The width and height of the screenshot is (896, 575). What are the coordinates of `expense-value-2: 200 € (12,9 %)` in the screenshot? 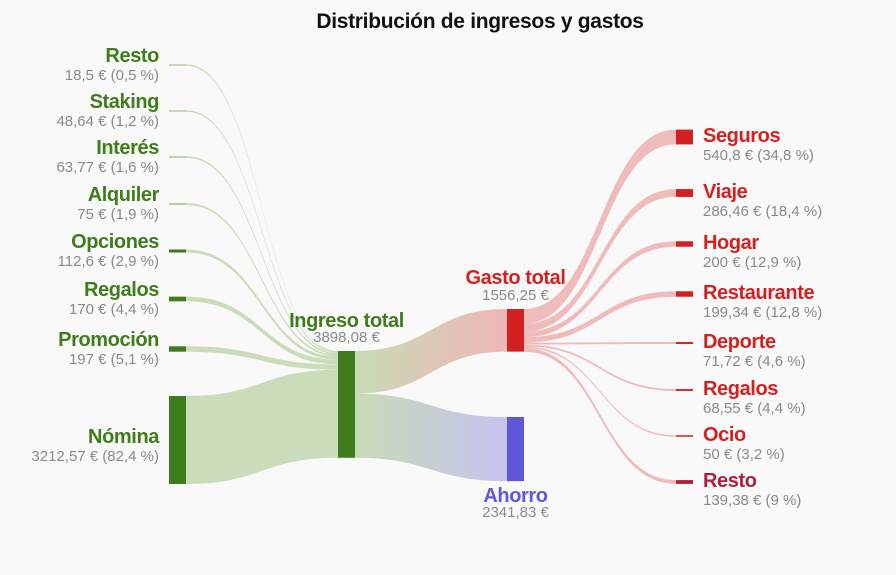 It's located at (752, 262).